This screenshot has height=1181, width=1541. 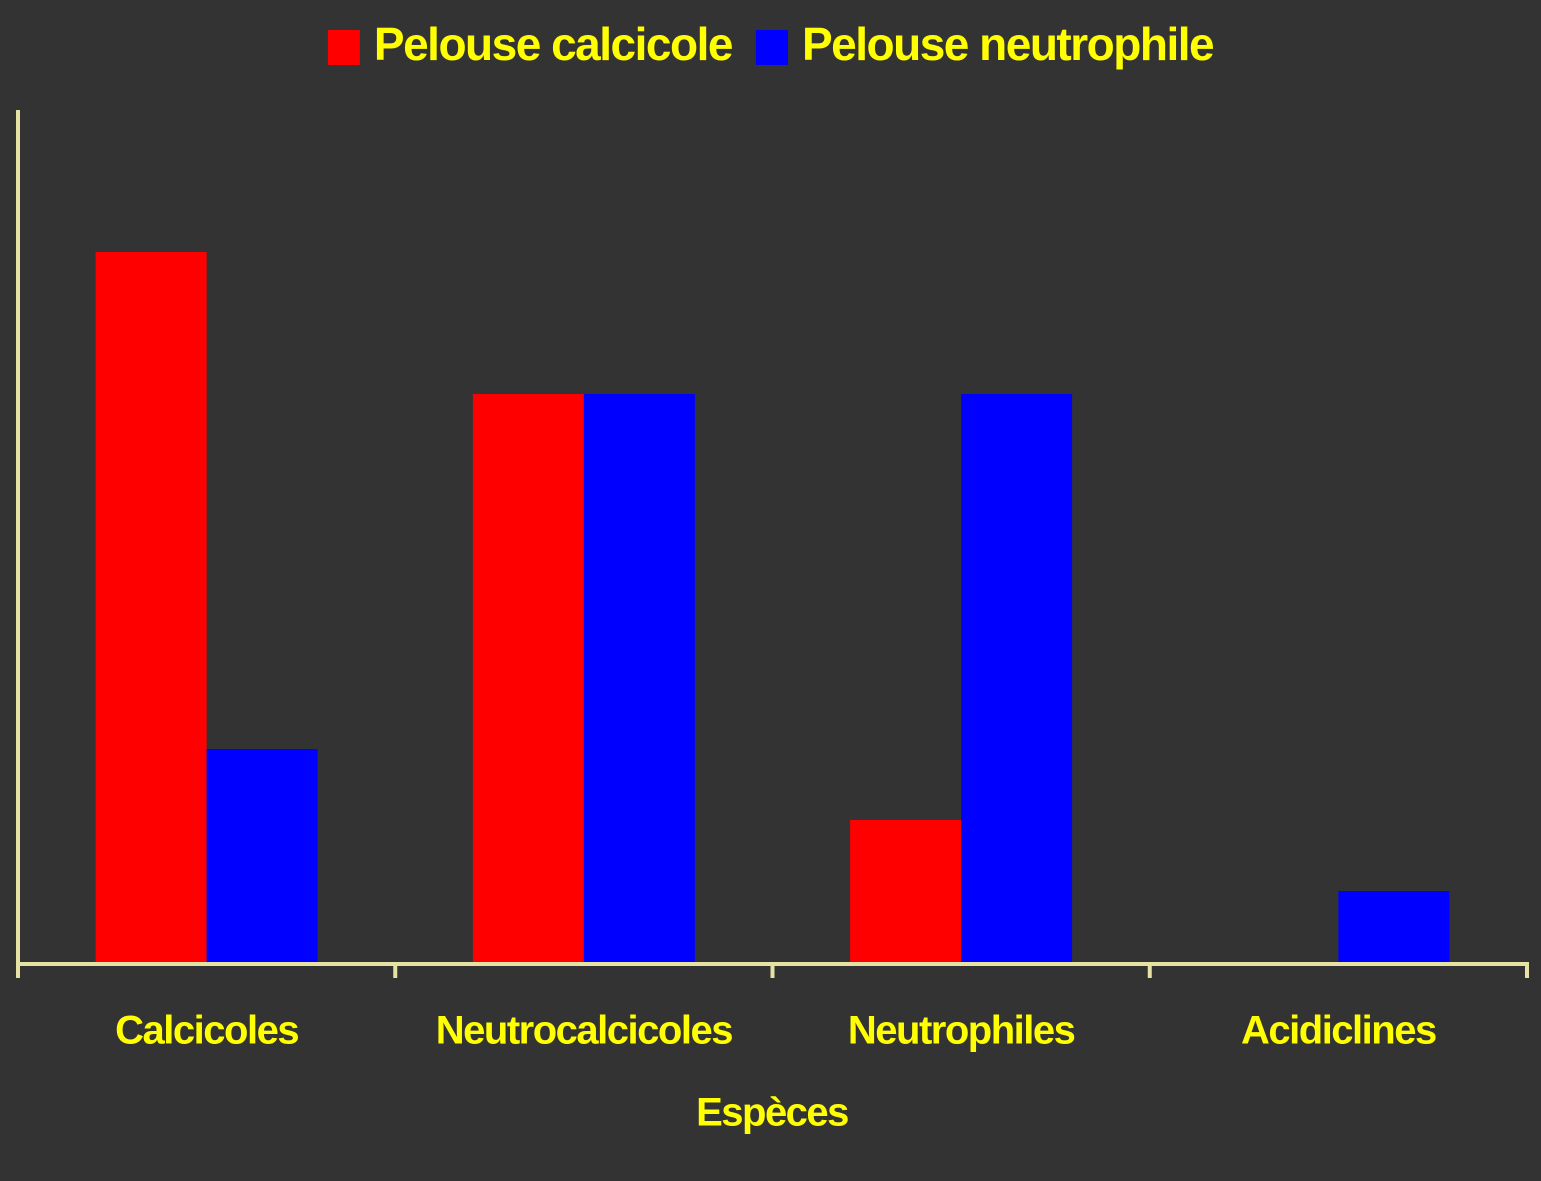 I want to click on x-tick-label: Neutrophiles, so click(x=961, y=1031).